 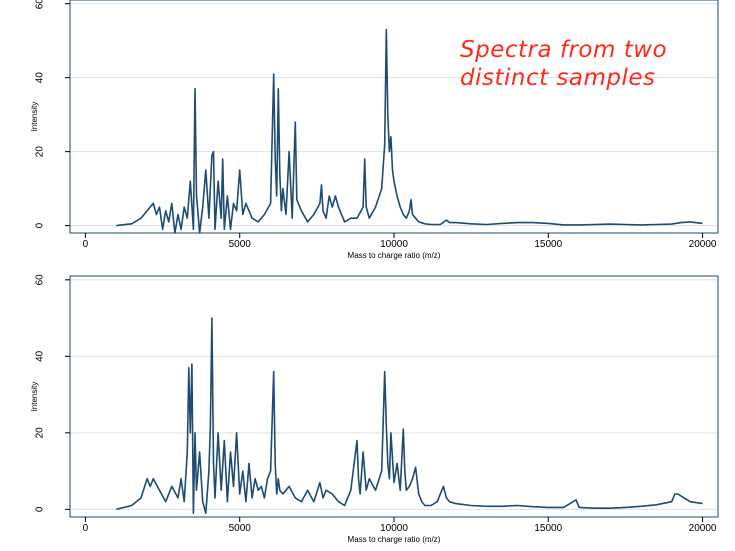 What do you see at coordinates (558, 78) in the screenshot?
I see `annotation-line-2: distinct samples` at bounding box center [558, 78].